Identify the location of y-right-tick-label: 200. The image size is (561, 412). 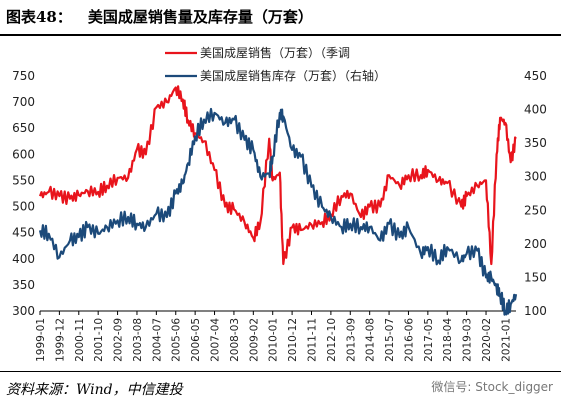
(535, 244).